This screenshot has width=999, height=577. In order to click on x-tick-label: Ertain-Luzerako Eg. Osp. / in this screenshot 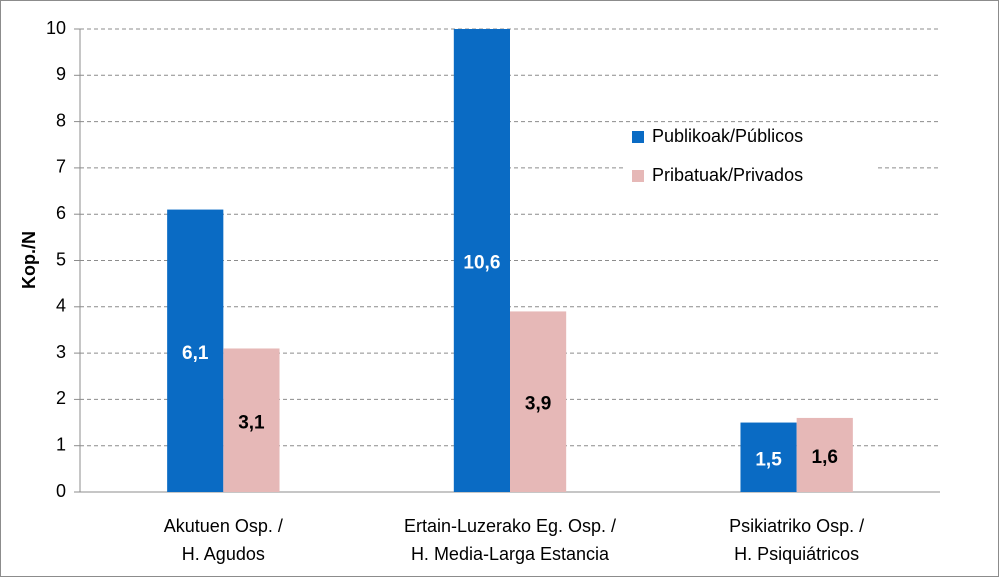, I will do `click(510, 526)`.